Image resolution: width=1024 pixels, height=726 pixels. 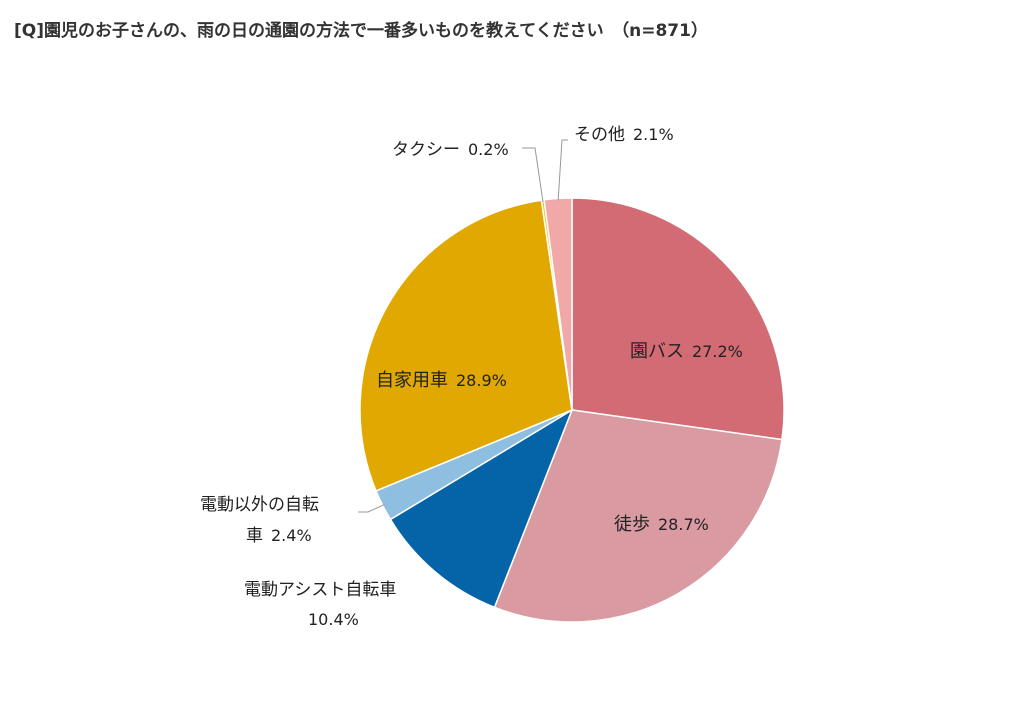 What do you see at coordinates (466, 345) in the screenshot?
I see `slice-car` at bounding box center [466, 345].